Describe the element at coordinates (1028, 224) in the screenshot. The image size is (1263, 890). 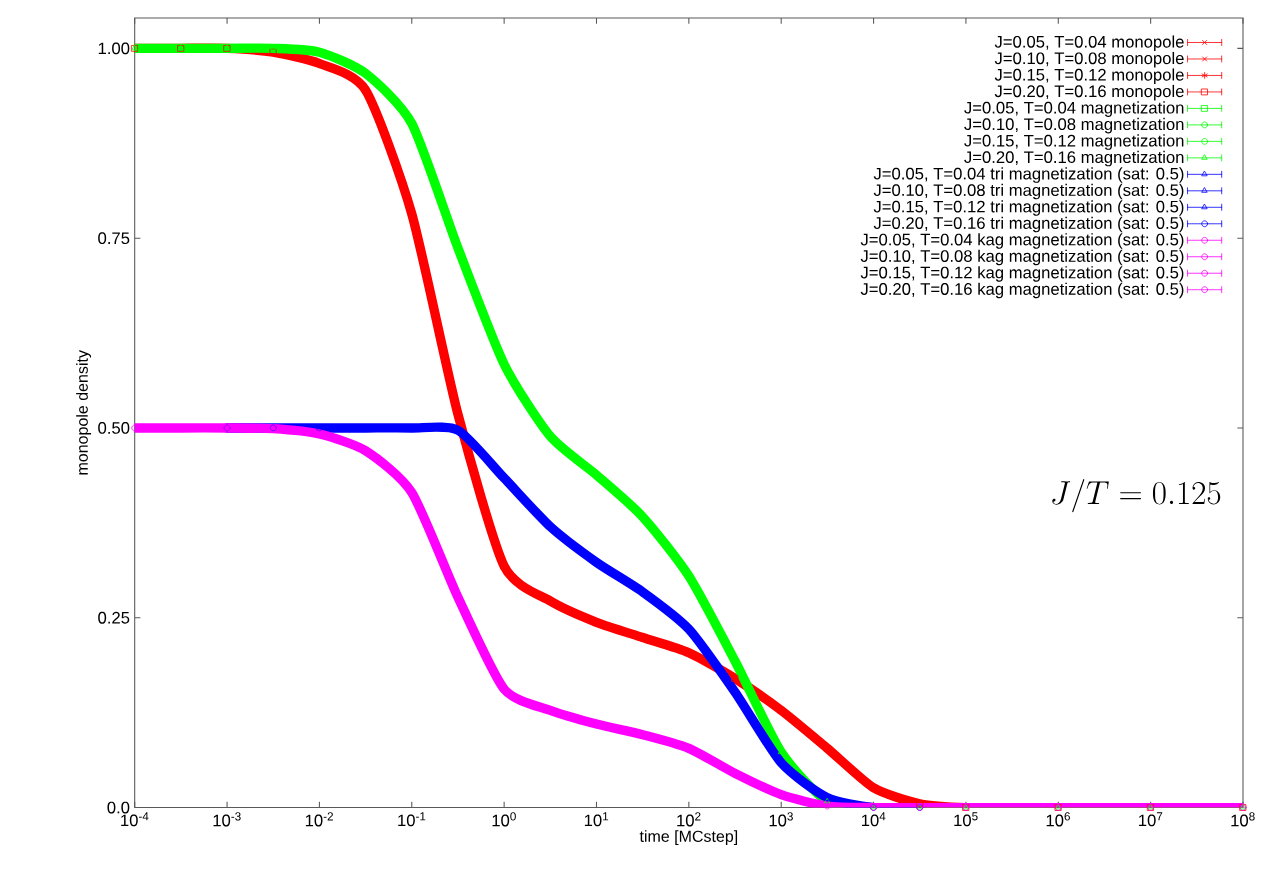
I see `legend-label: J=0.20, T=0.16 tri magnetization (sat: 0.5)` at that location.